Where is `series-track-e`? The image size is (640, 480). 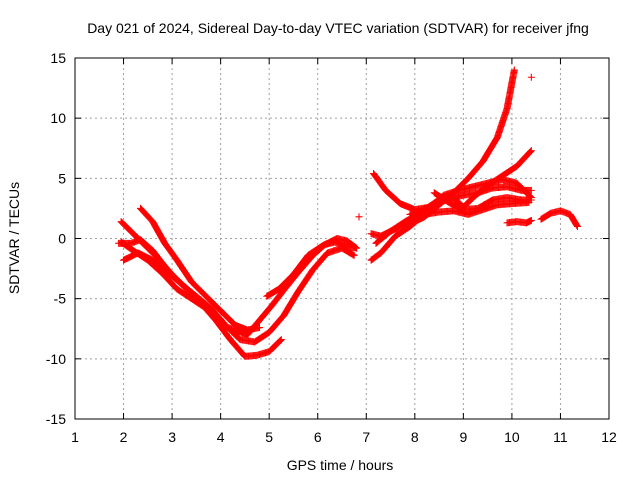
series-track-e is located at coordinates (200, 269).